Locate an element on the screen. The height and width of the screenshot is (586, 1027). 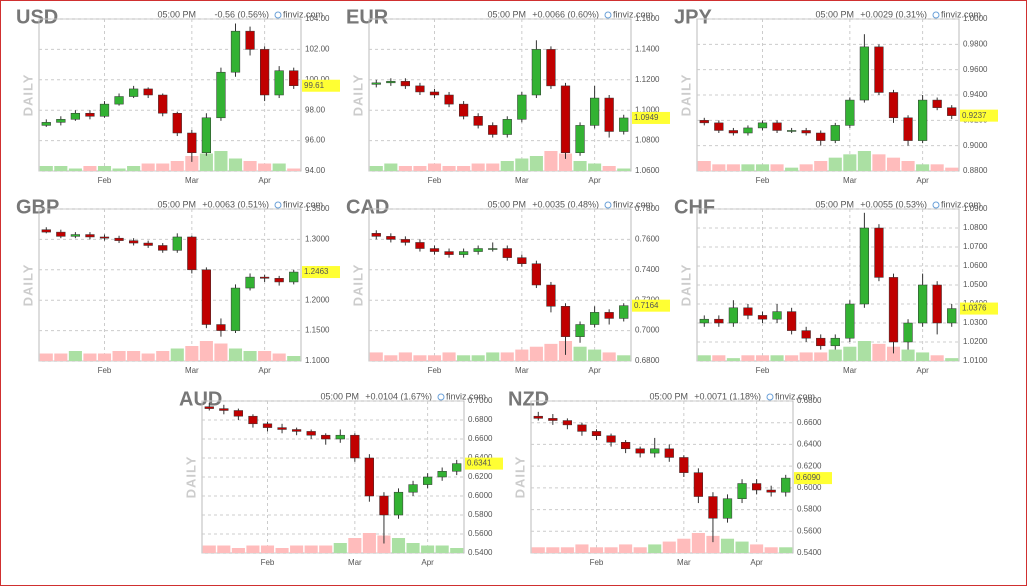
x-tick-label: Apr is located at coordinates (756, 562).